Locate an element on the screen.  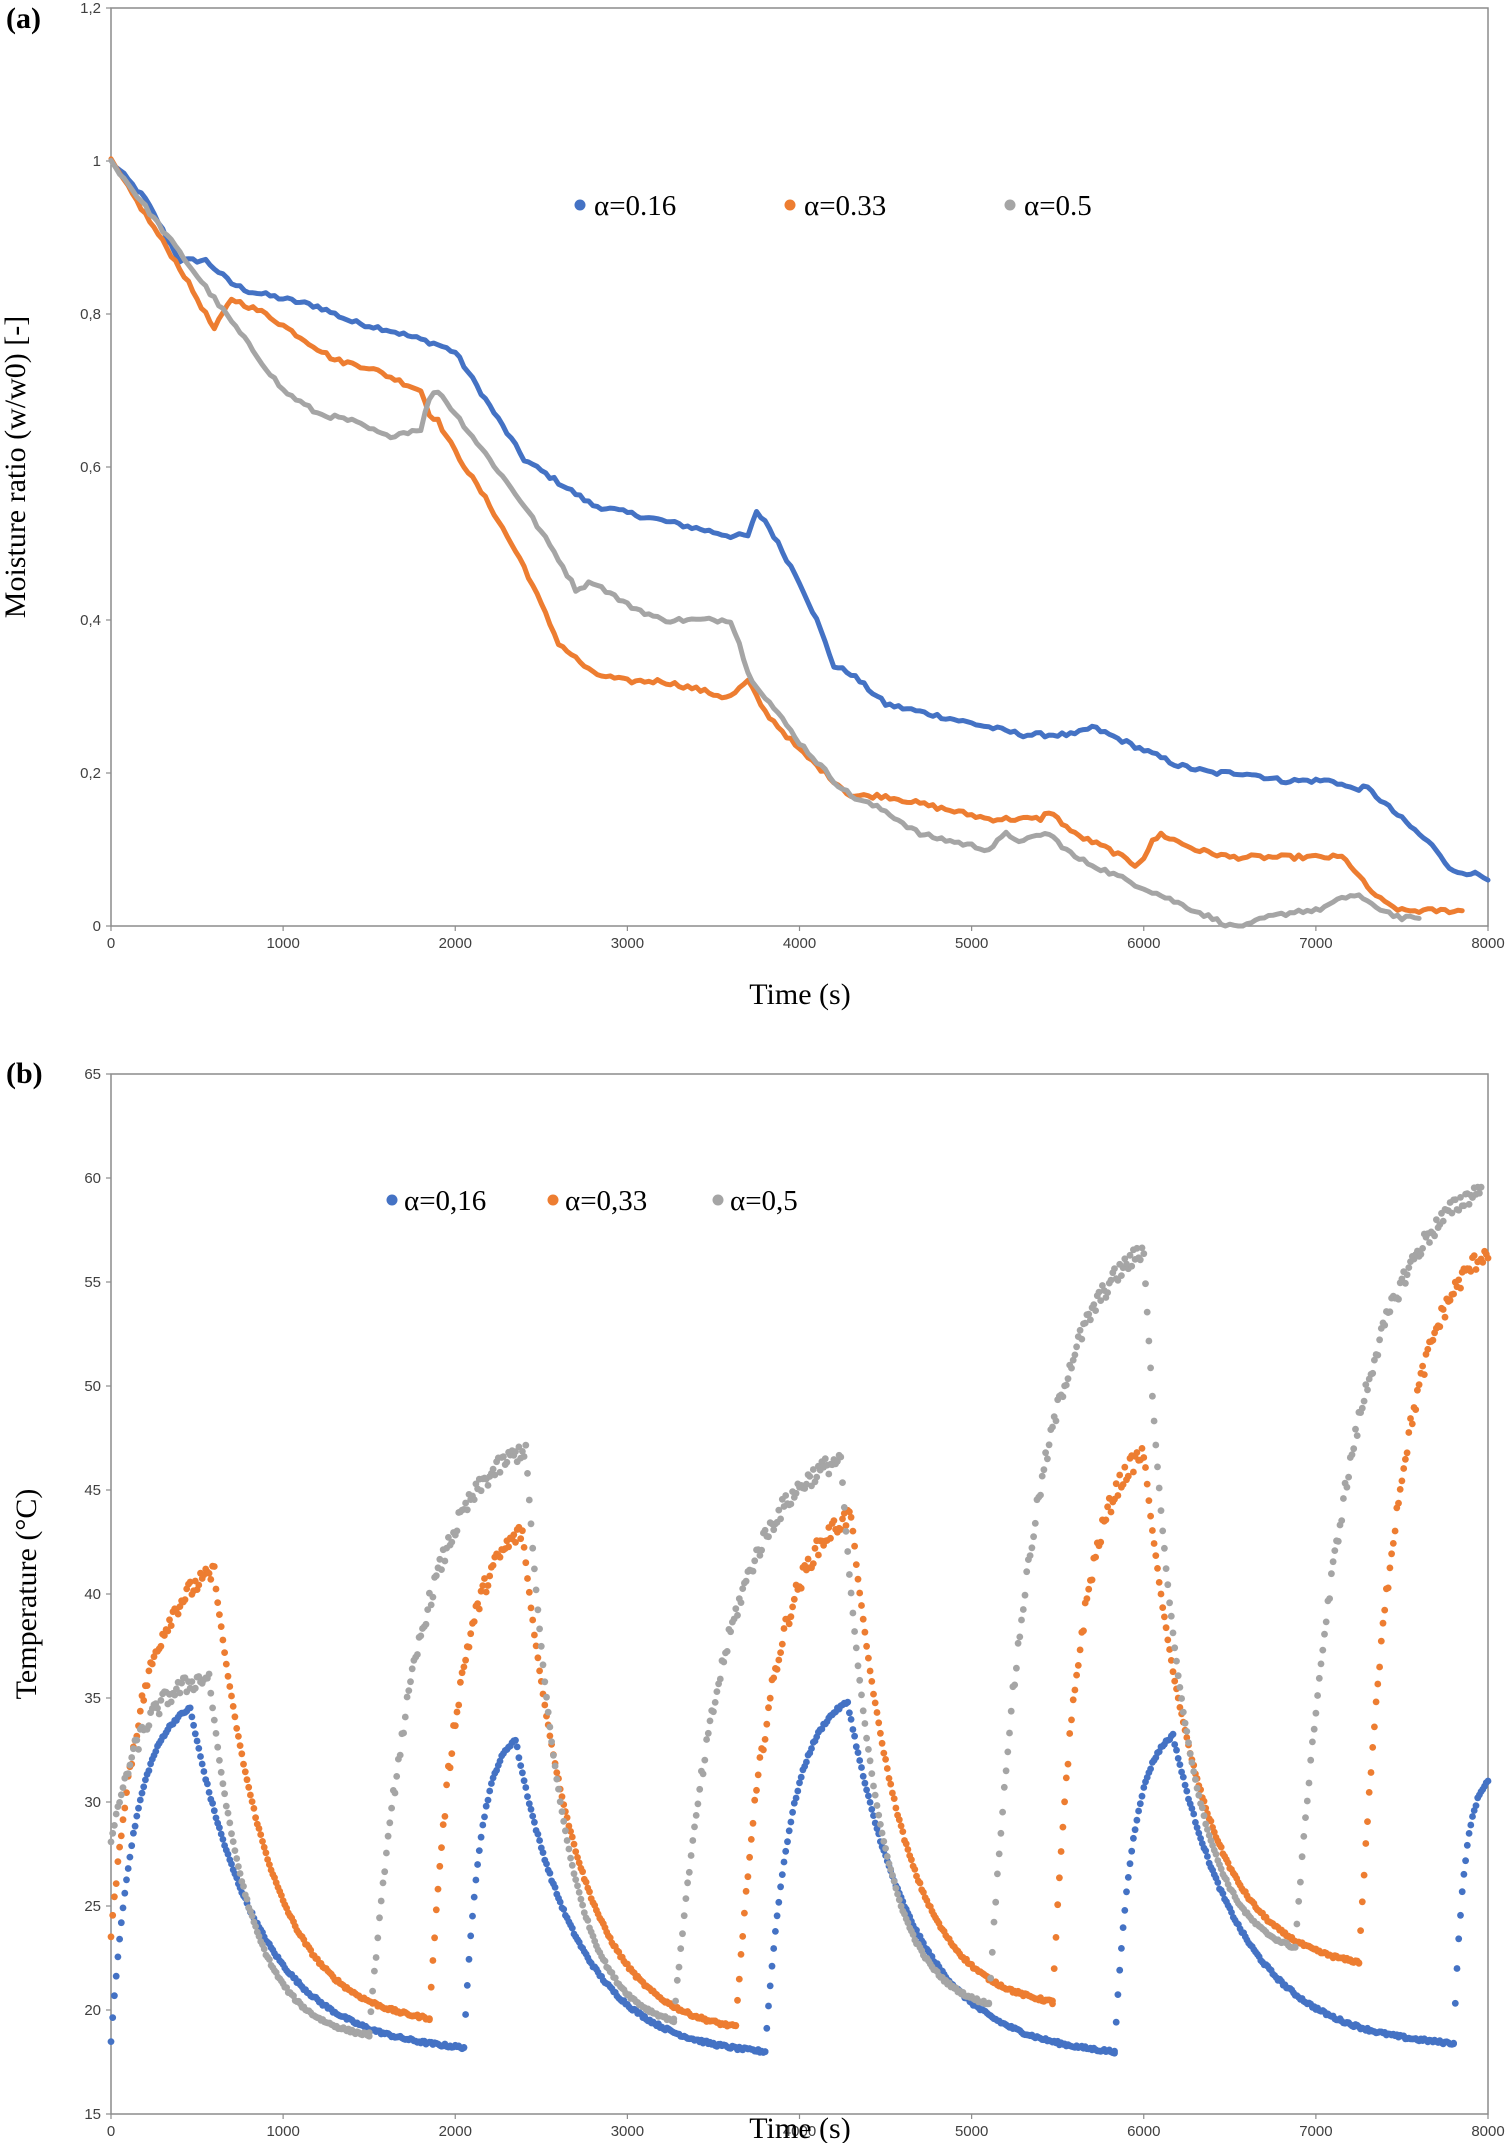
x-tick-label: 0 is located at coordinates (111, 943).